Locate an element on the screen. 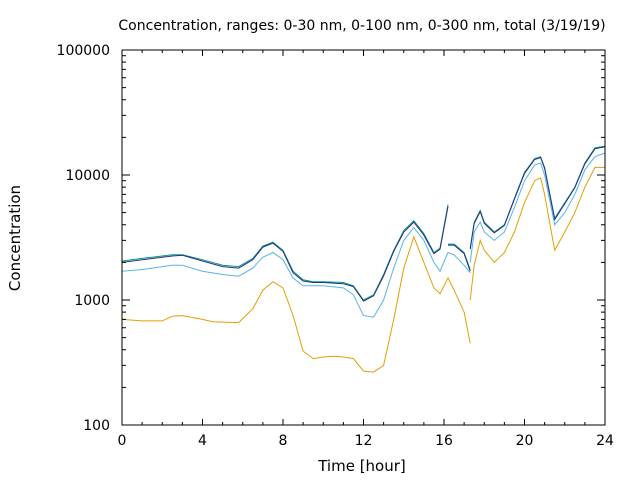  x-tick-label: 16 is located at coordinates (444, 441).